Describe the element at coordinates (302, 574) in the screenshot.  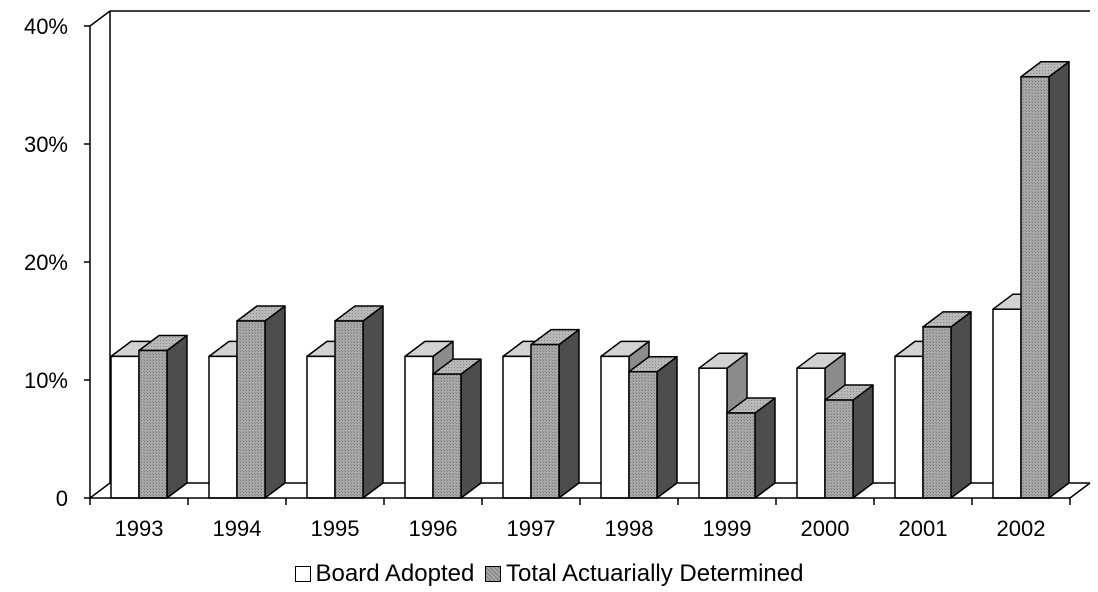
I see `legend-swatch-board-adopted` at that location.